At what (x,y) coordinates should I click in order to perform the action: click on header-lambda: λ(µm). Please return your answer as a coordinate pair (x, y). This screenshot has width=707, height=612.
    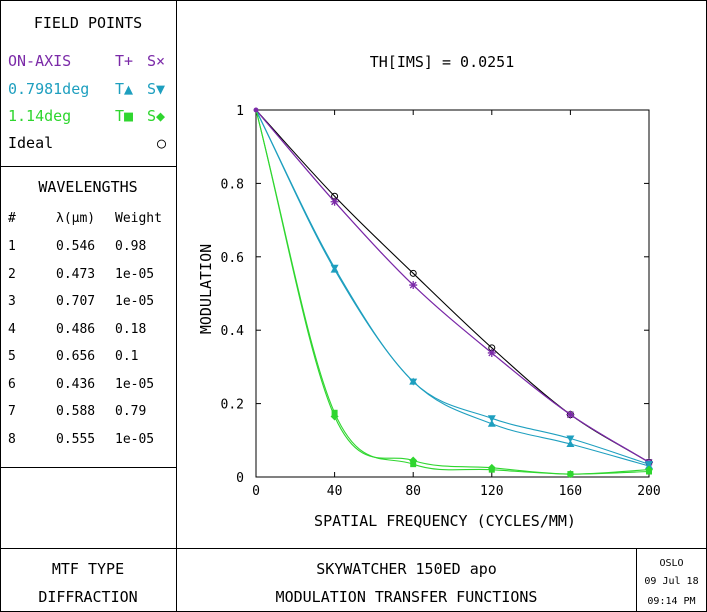
    Looking at the image, I should click on (76, 218).